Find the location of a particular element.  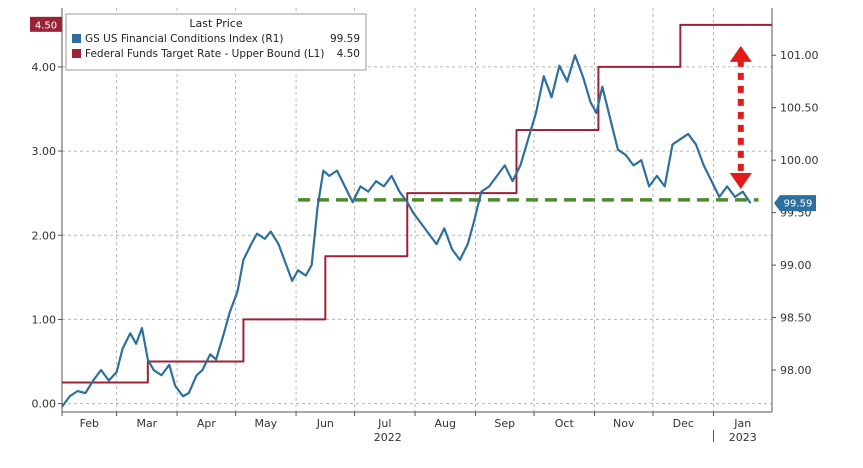

x-tick-label: Dec is located at coordinates (683, 423).